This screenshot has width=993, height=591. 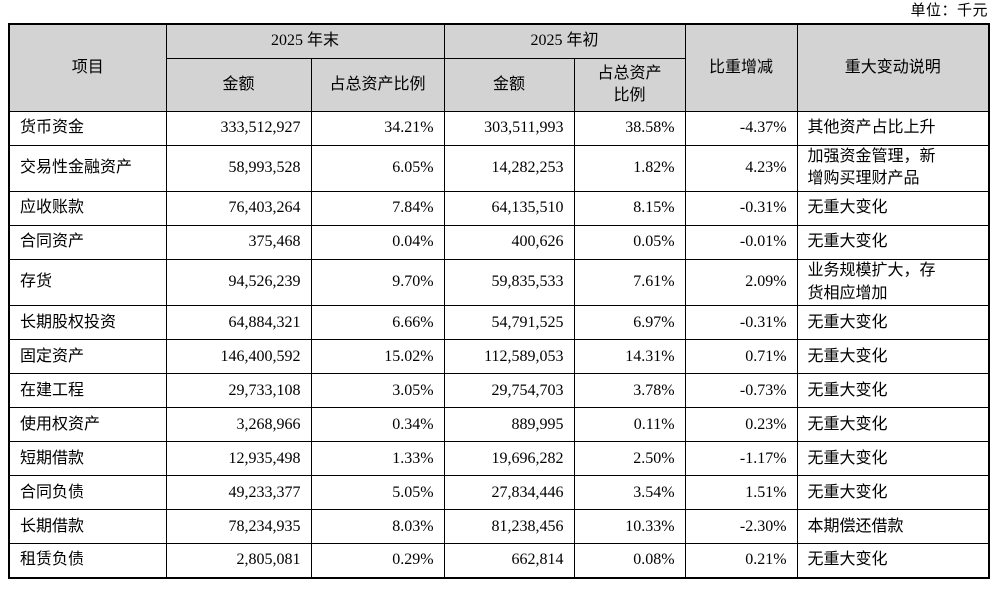 What do you see at coordinates (377, 425) in the screenshot?
I see `end-ratio-cell: 0.34%` at bounding box center [377, 425].